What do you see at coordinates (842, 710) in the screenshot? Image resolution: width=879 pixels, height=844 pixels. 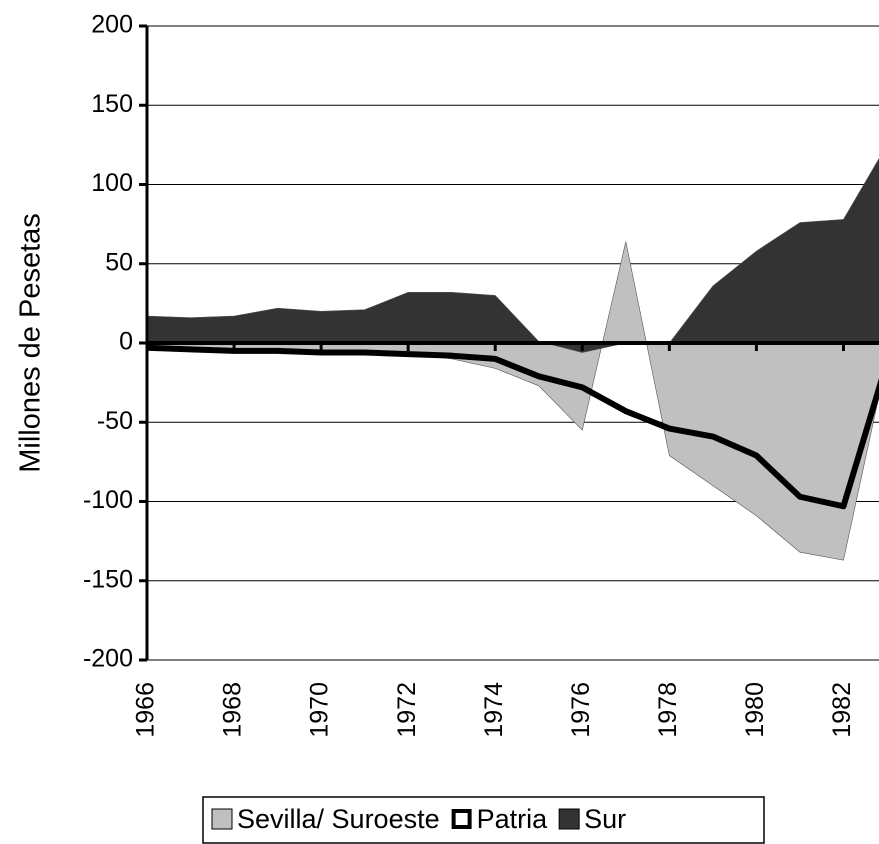 I see `x-tick-label: 1982` at bounding box center [842, 710].